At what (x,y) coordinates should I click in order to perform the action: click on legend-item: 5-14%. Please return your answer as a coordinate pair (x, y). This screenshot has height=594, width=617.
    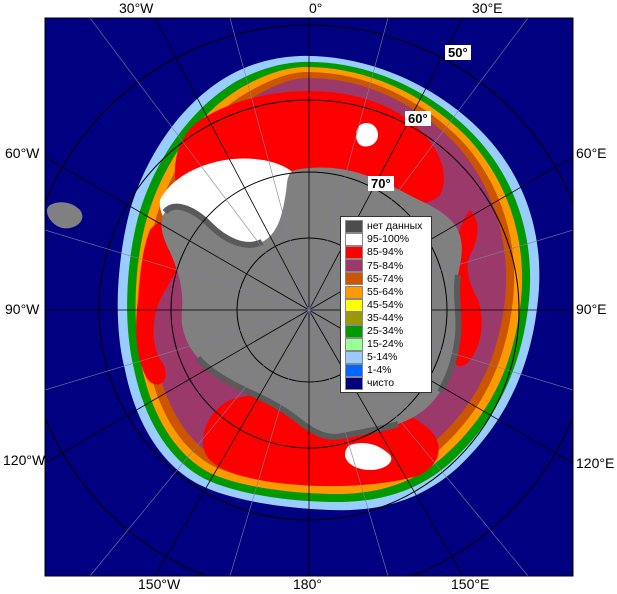
    Looking at the image, I should click on (386, 357).